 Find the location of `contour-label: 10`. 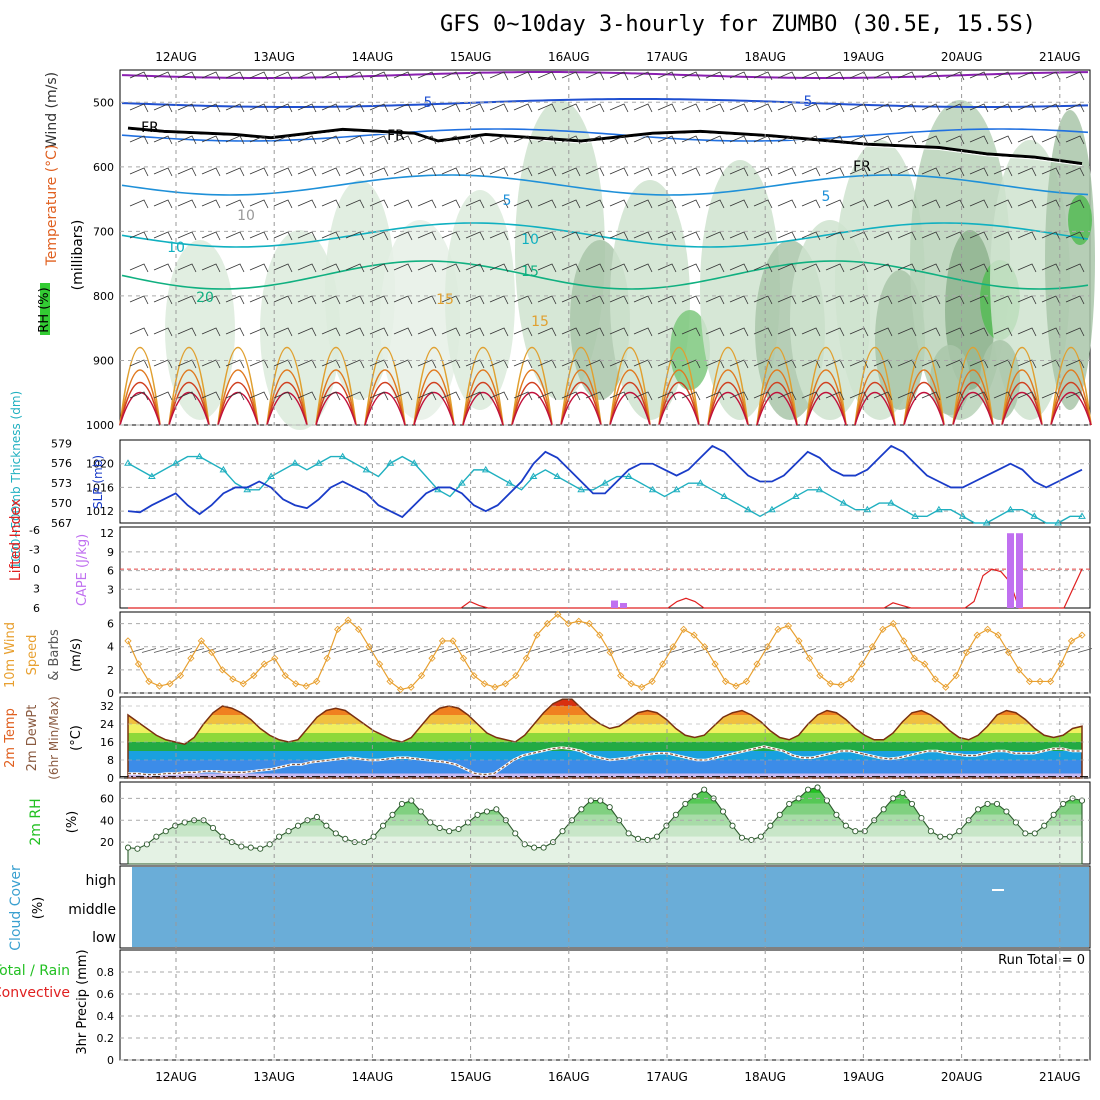

contour-label: 10 is located at coordinates (246, 216).